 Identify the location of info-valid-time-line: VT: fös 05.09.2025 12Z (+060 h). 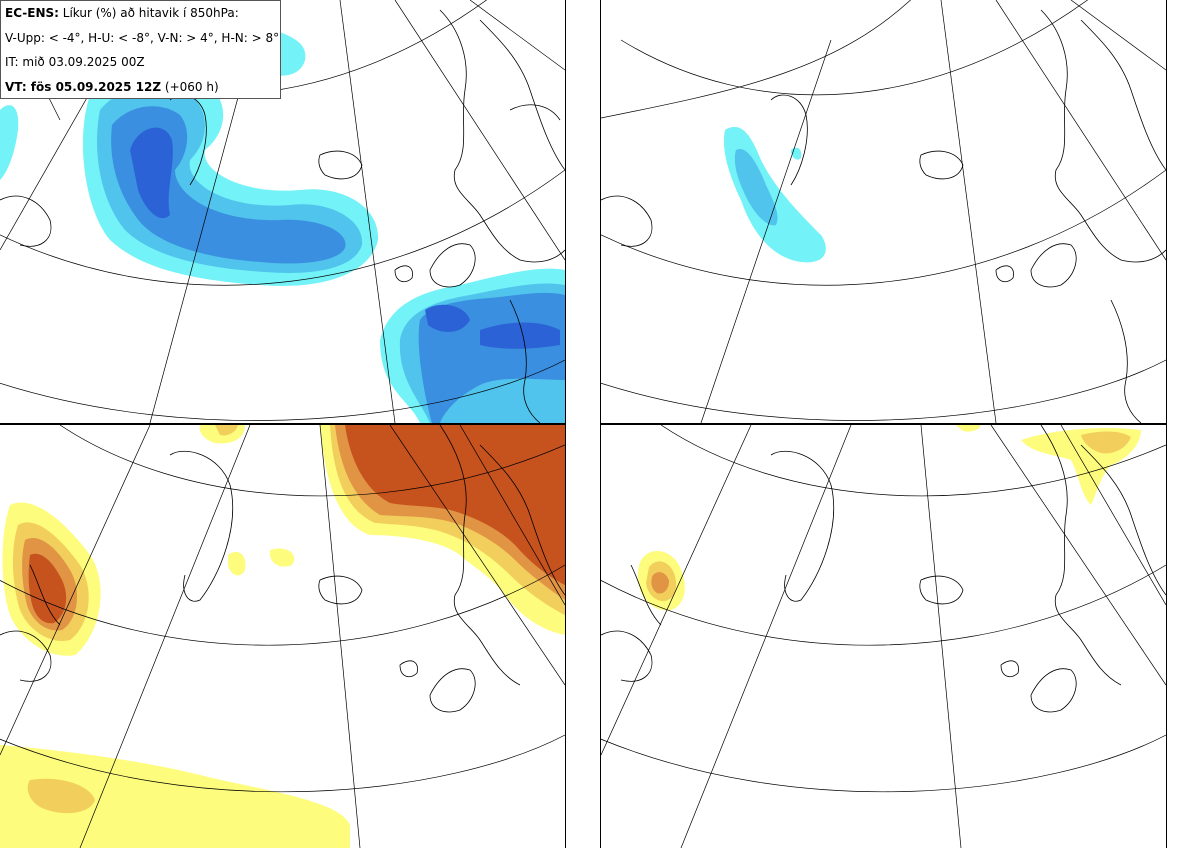
(112, 86).